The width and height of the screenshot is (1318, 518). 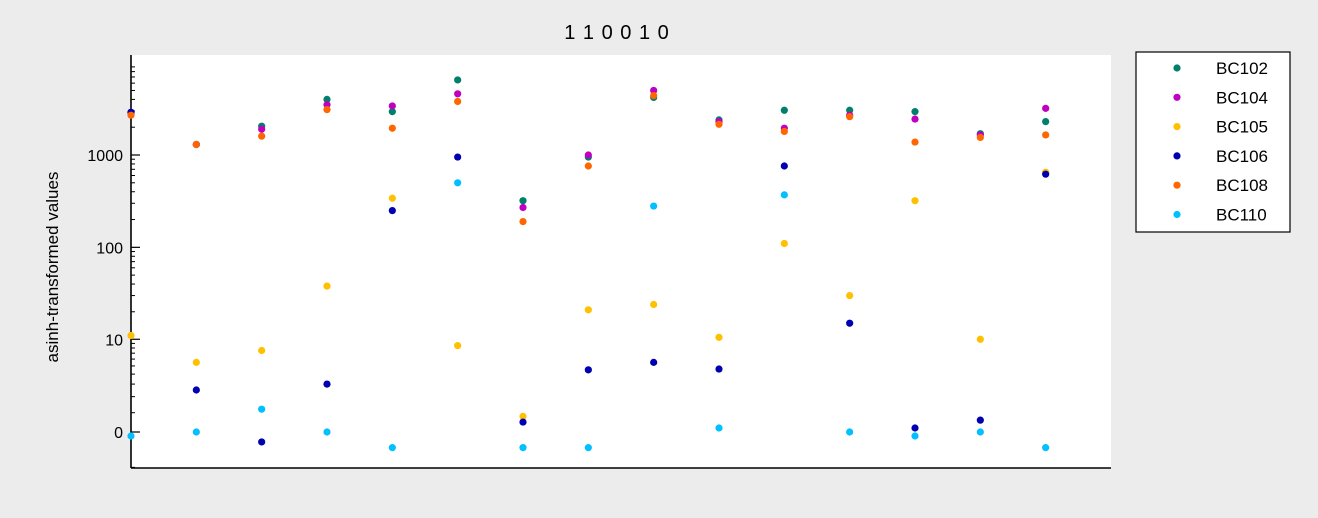 I want to click on legend: BC102 BC104 BC105 BC106 BC108 BC110, so click(x=1213, y=142).